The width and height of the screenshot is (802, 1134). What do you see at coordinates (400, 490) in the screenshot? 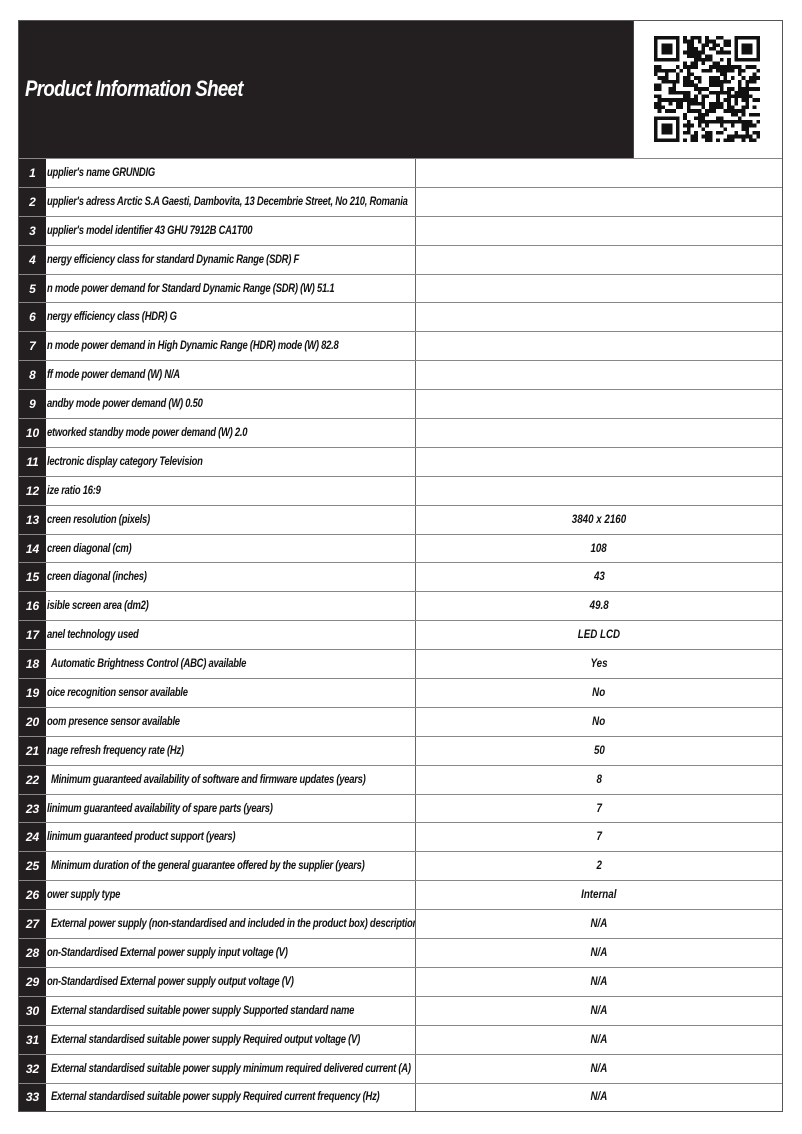
I see `table-row: 12 ize ratio 16:9` at bounding box center [400, 490].